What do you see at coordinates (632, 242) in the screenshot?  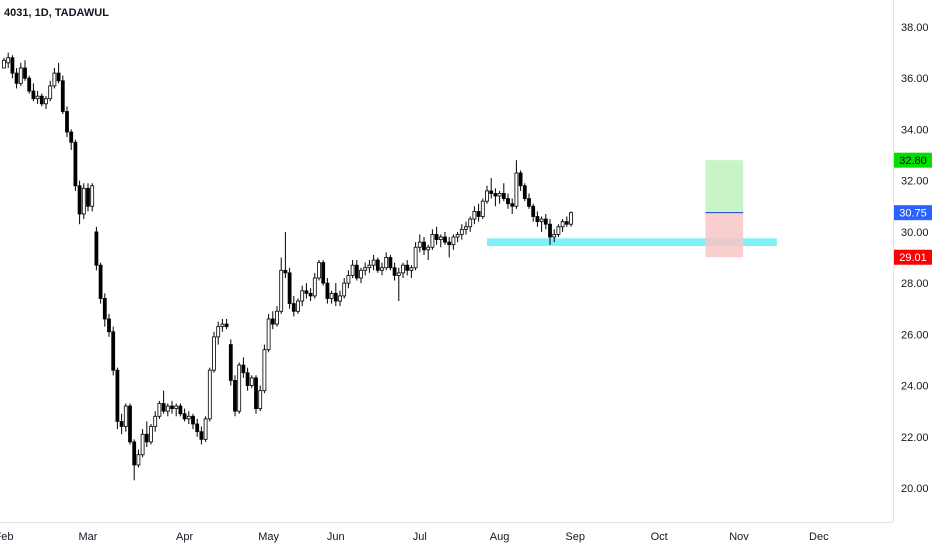 I see `support-zone` at bounding box center [632, 242].